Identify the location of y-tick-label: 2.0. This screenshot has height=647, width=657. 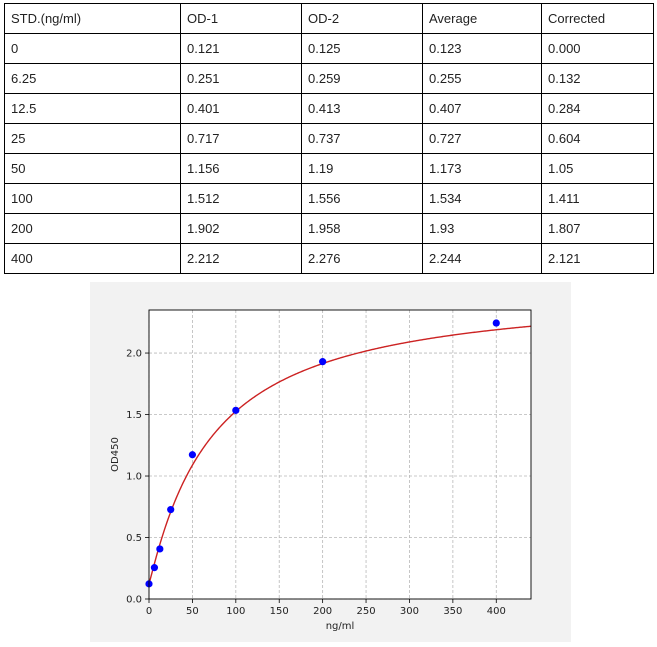
(134, 354).